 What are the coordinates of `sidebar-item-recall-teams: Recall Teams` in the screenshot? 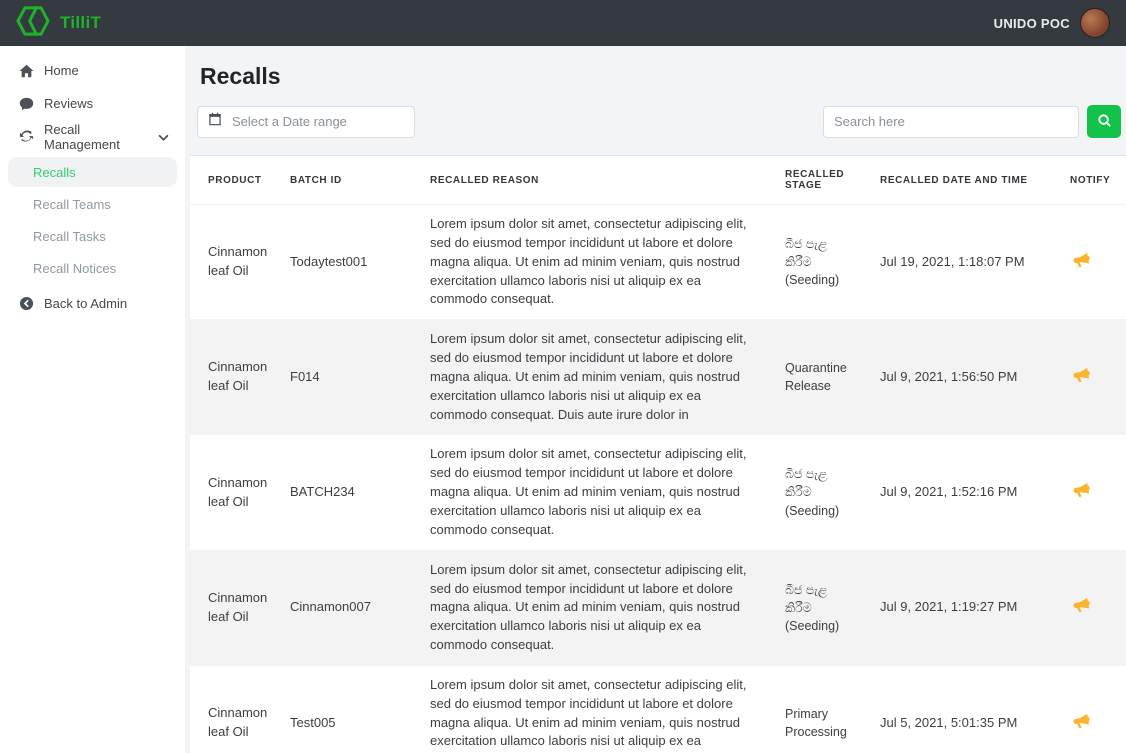 It's located at (92, 204).